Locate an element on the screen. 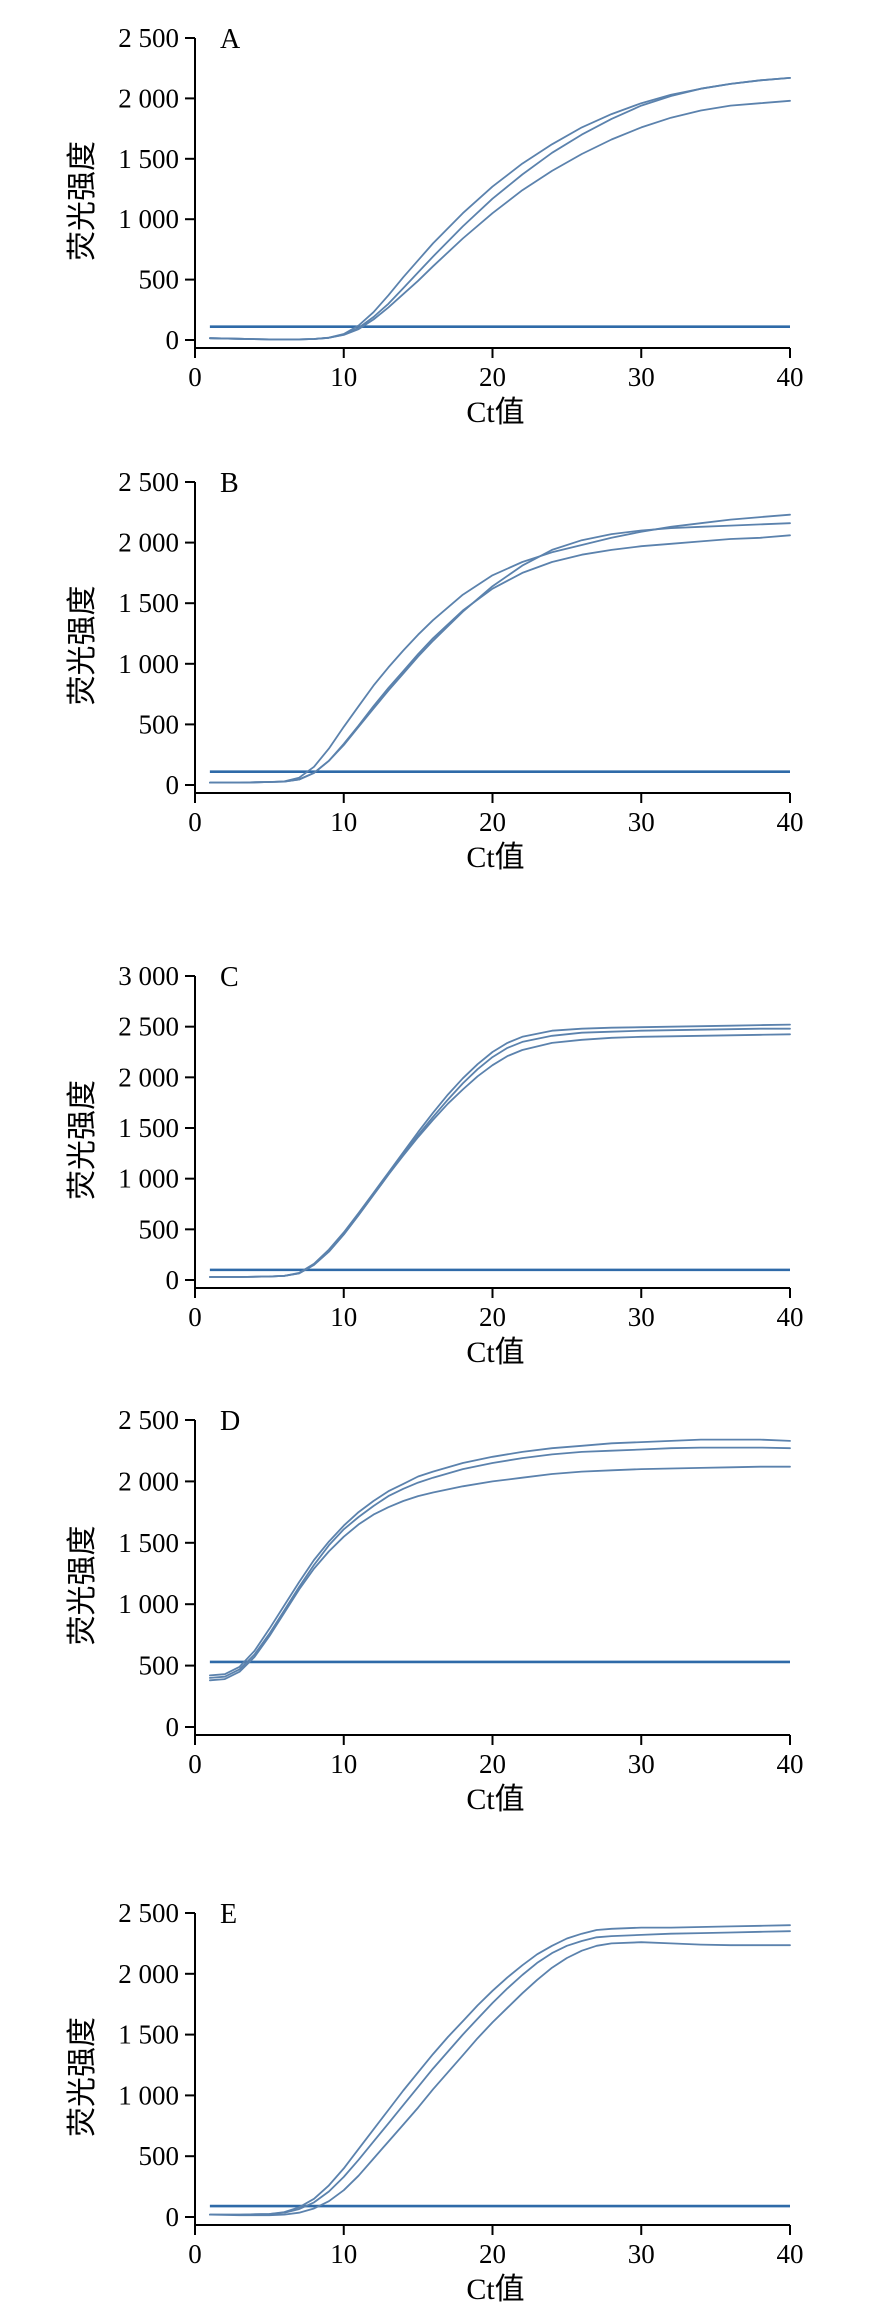 The width and height of the screenshot is (869, 2322). y-tick-label: 3 000 is located at coordinates (148, 976).